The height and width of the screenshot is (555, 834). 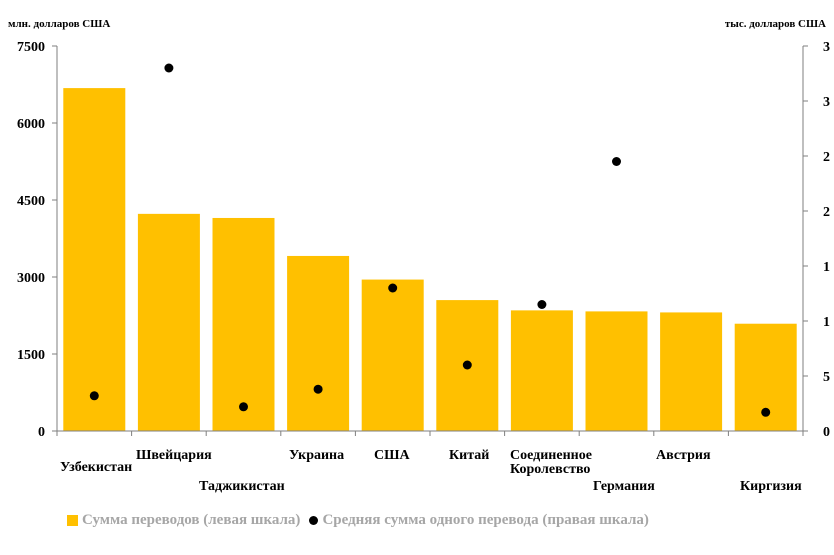 What do you see at coordinates (31, 355) in the screenshot?
I see `left-tick-label: 1500` at bounding box center [31, 355].